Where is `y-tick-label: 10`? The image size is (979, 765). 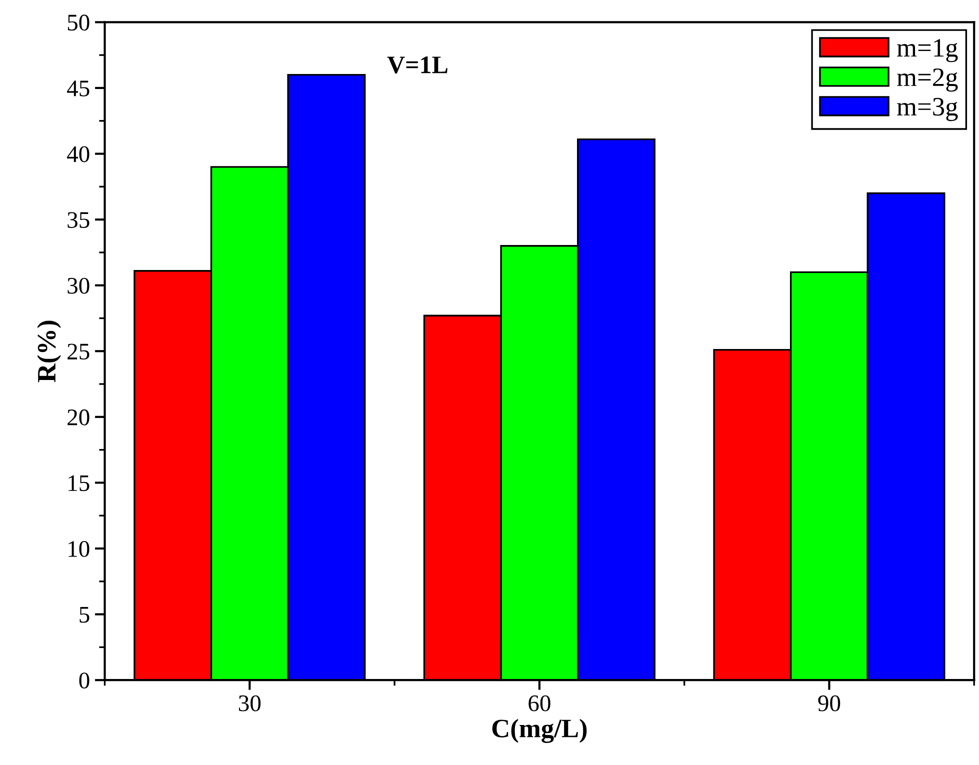 y-tick-label: 10 is located at coordinates (79, 548).